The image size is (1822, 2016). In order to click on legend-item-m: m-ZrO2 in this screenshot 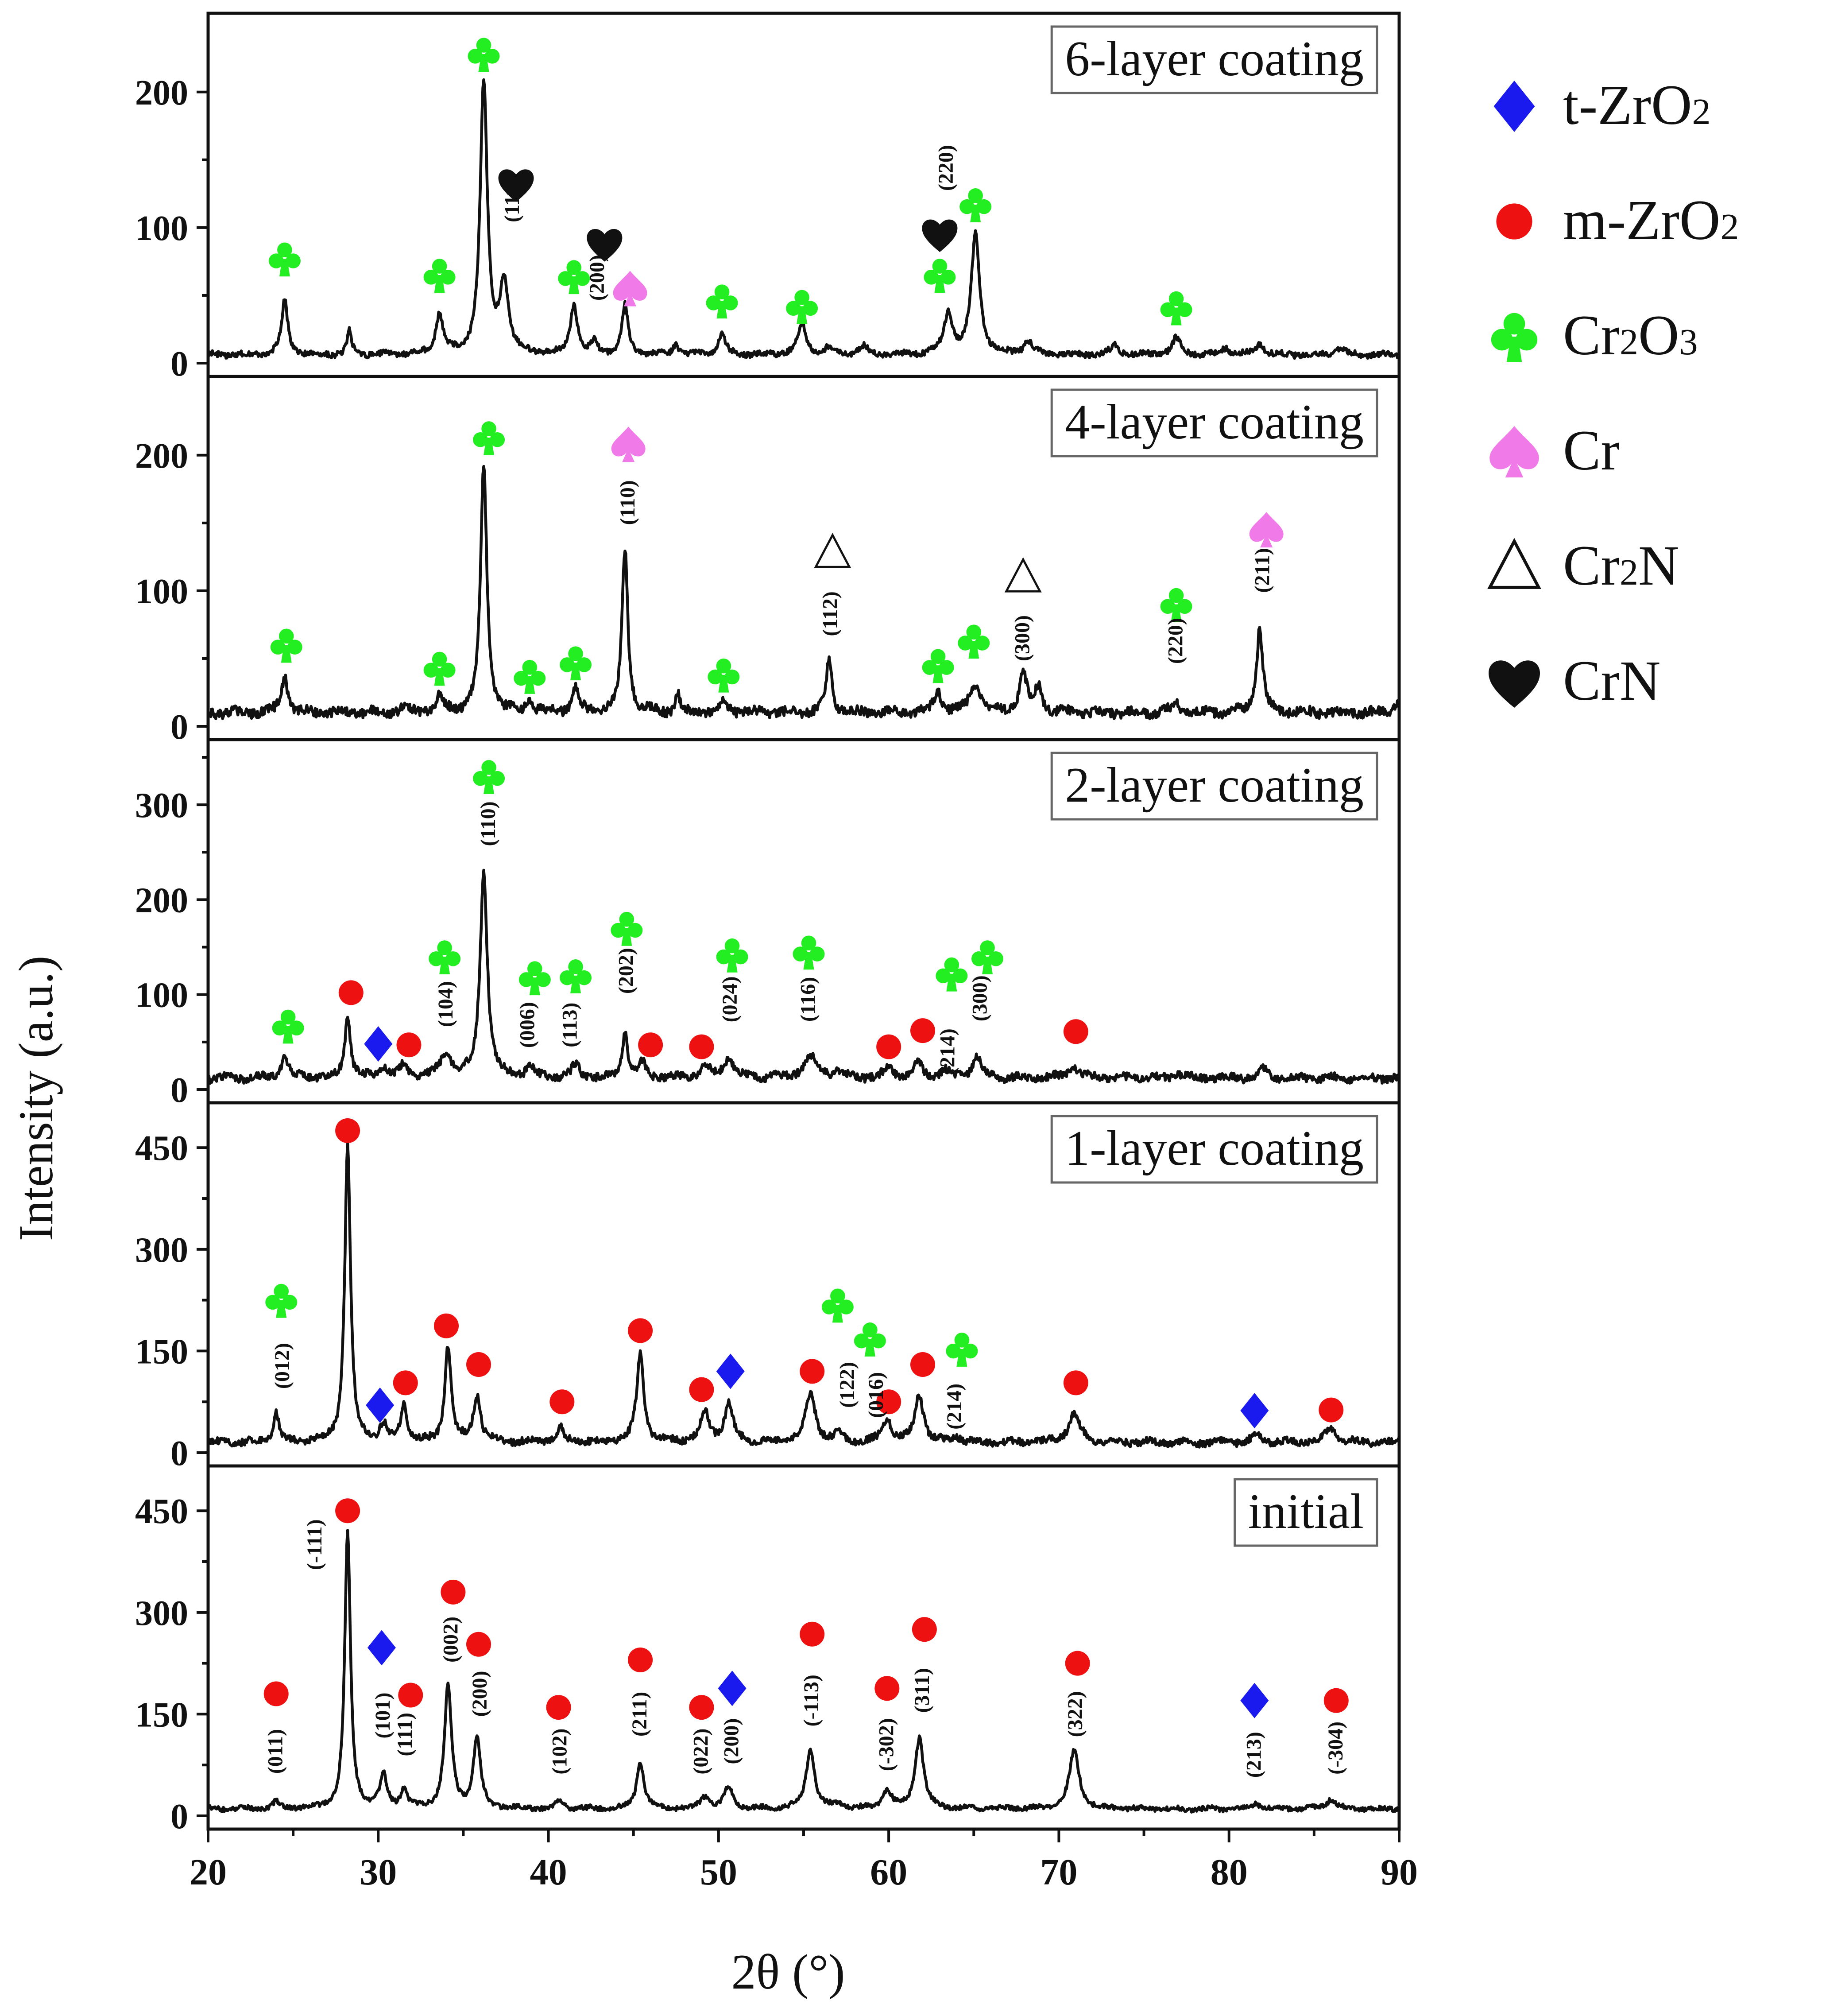, I will do `click(1617, 220)`.